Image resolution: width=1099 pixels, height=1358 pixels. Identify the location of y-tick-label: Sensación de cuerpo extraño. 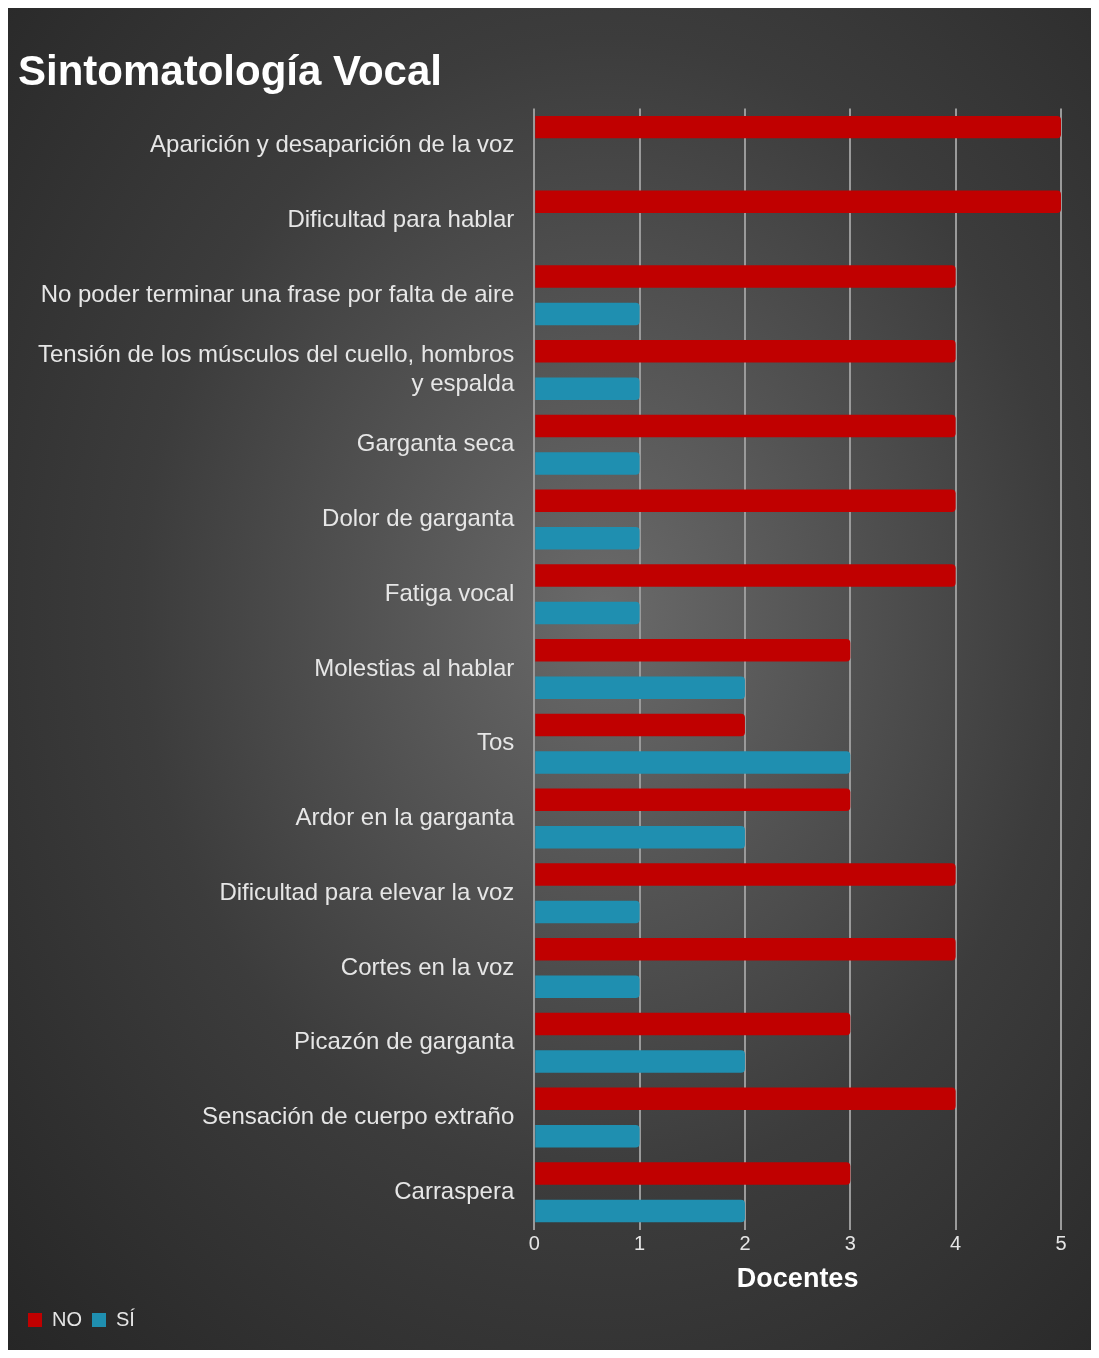
(358, 1116).